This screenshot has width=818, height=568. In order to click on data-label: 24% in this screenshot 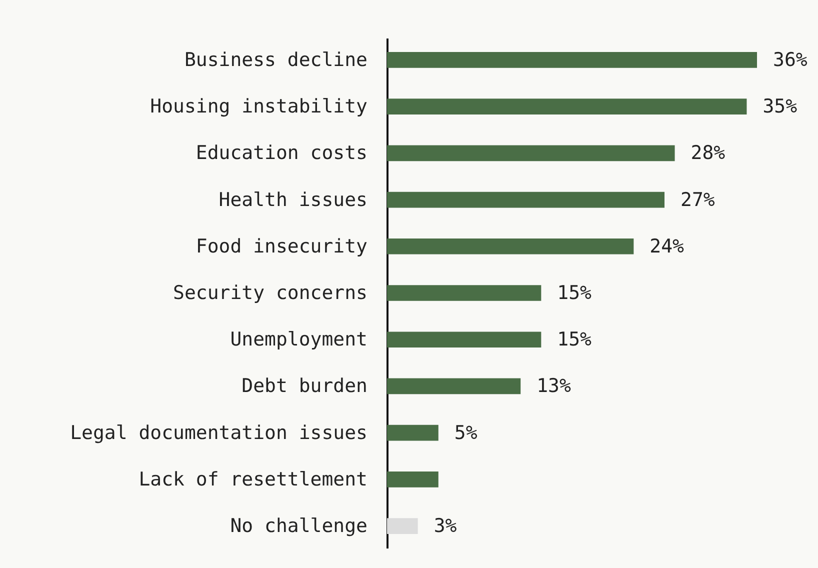, I will do `click(667, 246)`.